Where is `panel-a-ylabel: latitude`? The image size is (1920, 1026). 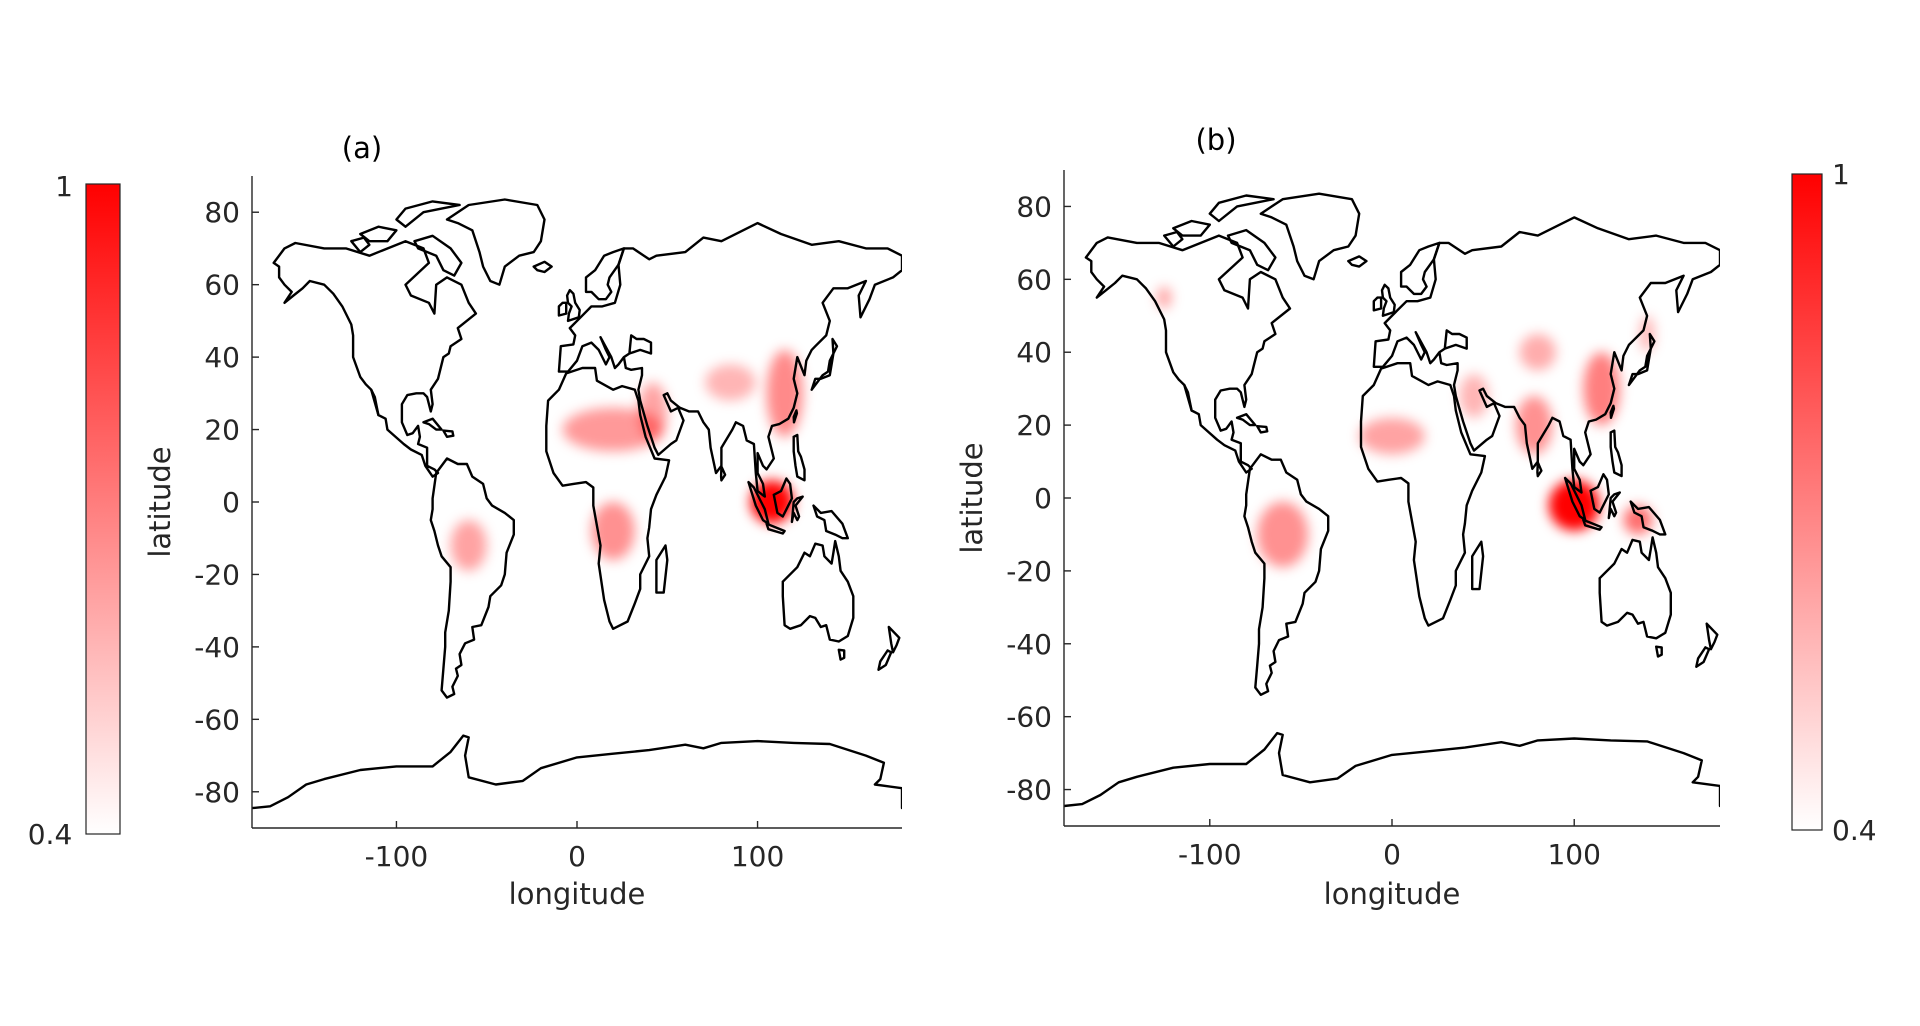 panel-a-ylabel: latitude is located at coordinates (160, 501).